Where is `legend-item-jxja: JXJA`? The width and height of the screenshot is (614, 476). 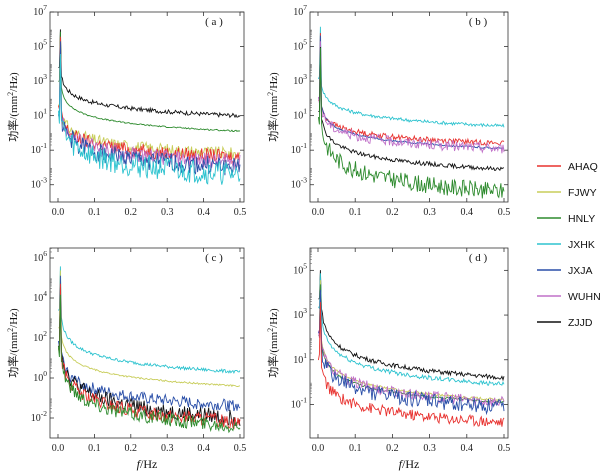
legend-item-jxja: JXJA is located at coordinates (565, 271).